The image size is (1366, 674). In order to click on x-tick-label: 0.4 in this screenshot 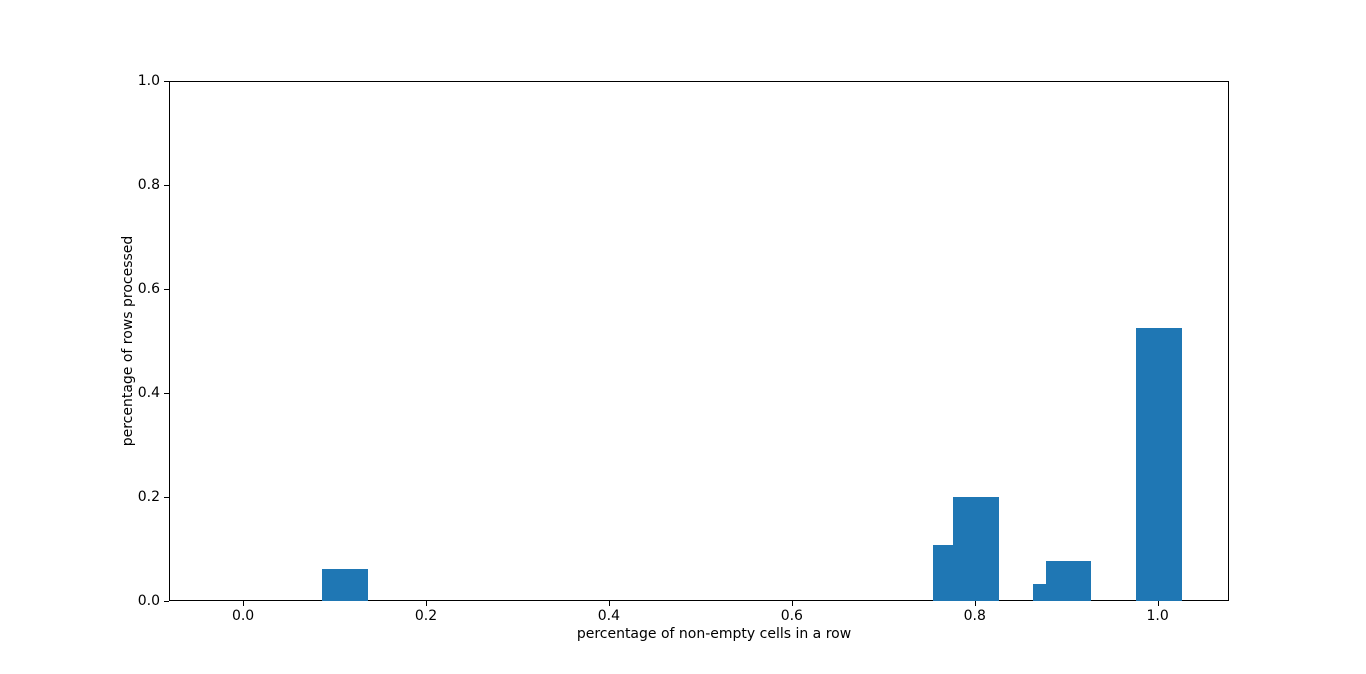, I will do `click(609, 616)`.